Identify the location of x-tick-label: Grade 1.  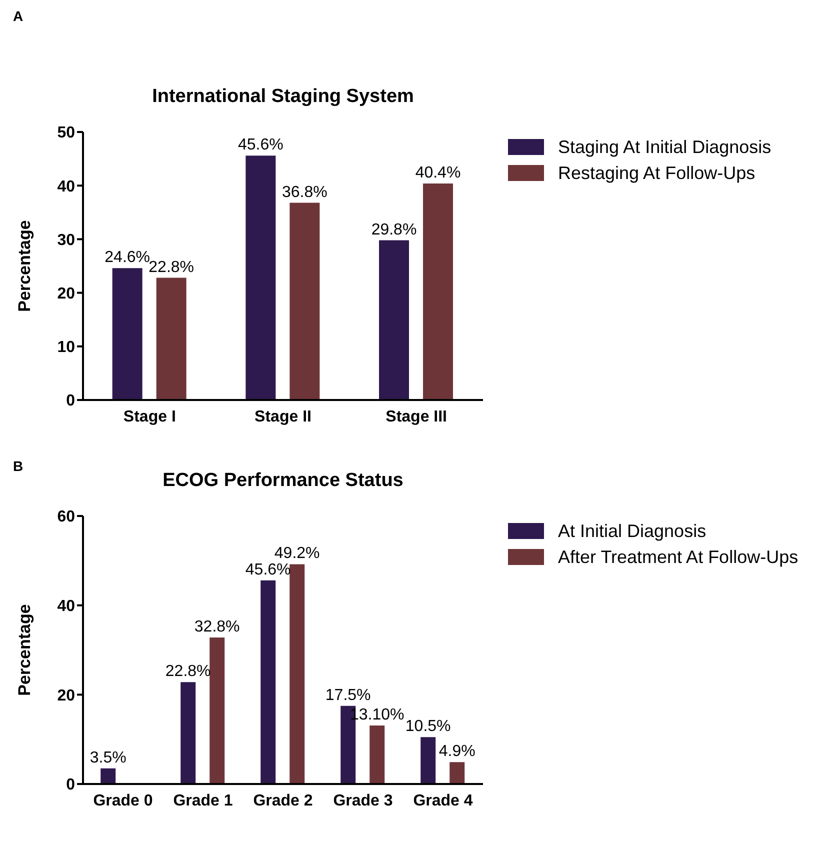
(203, 801).